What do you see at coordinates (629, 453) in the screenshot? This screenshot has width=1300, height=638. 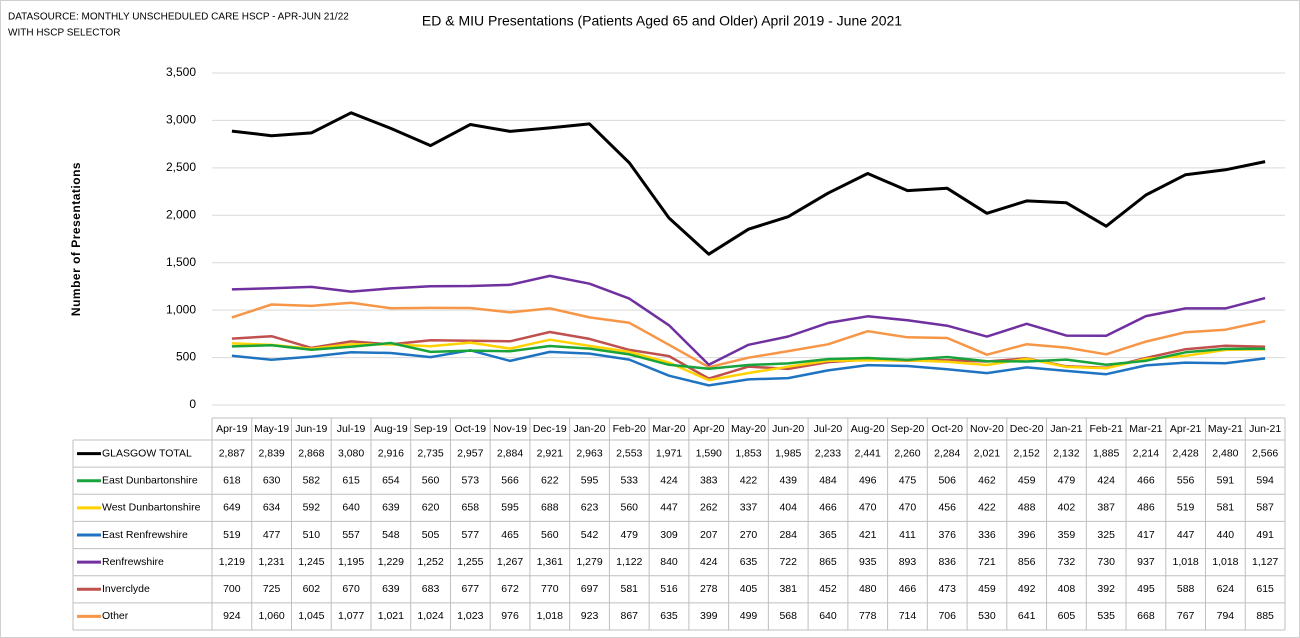 I see `table-value: 2,553` at bounding box center [629, 453].